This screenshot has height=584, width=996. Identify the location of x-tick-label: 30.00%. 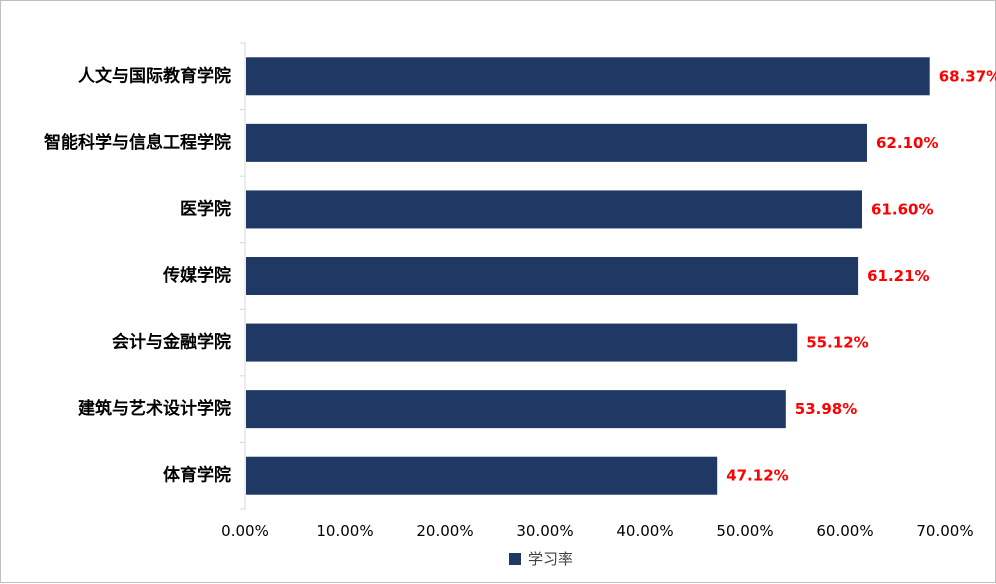
(544, 531).